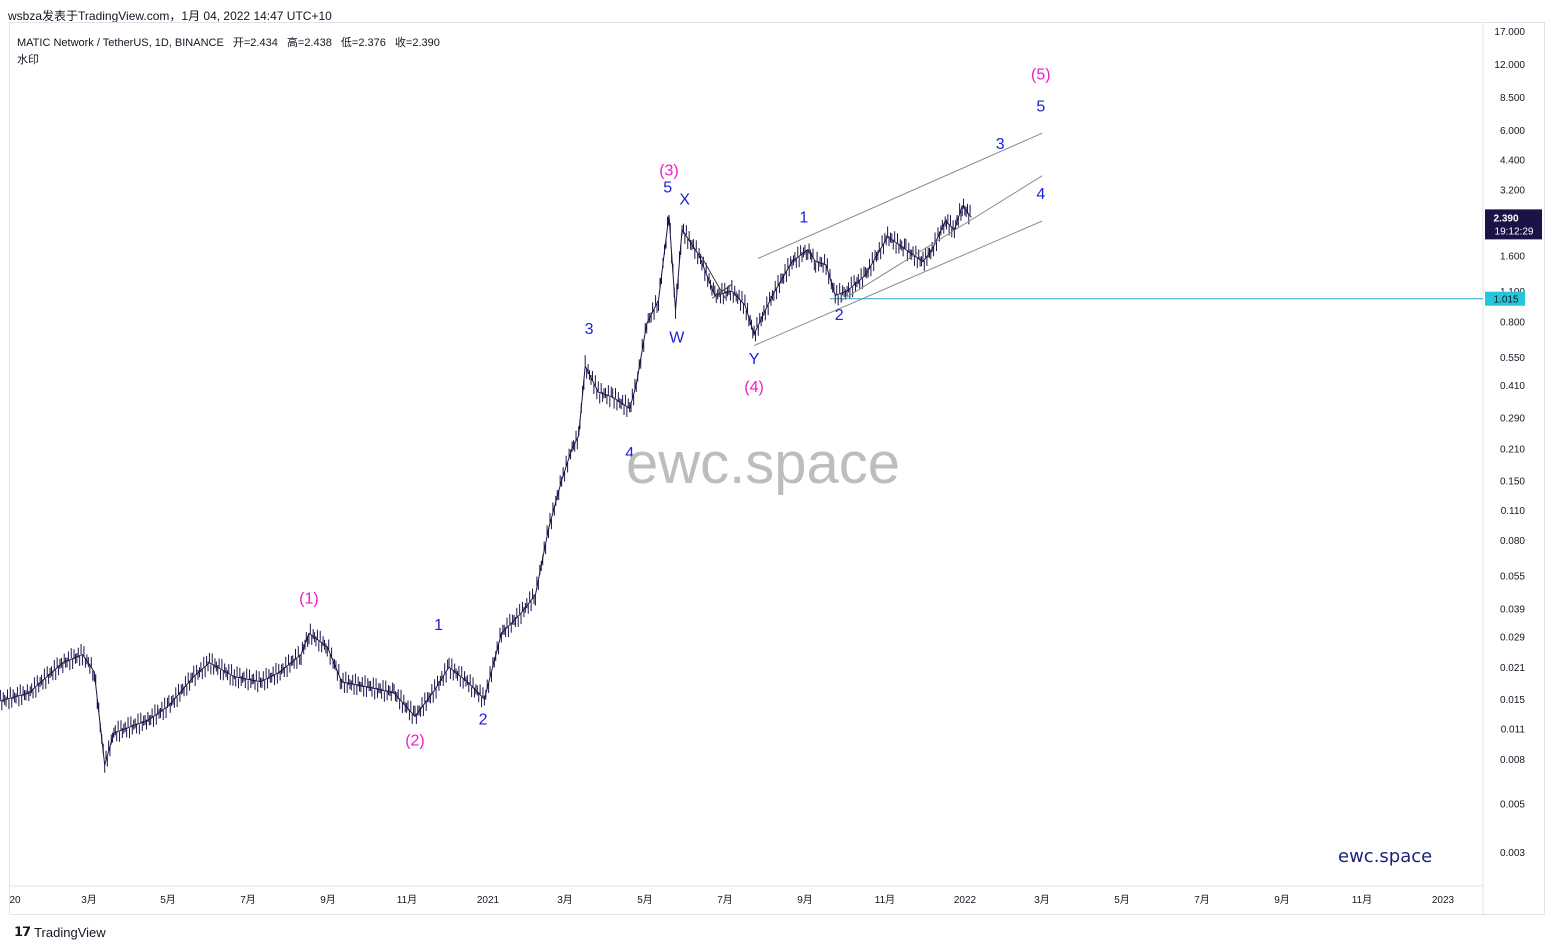 The height and width of the screenshot is (950, 1555). I want to click on y-tick-label: 0.150, so click(1512, 481).